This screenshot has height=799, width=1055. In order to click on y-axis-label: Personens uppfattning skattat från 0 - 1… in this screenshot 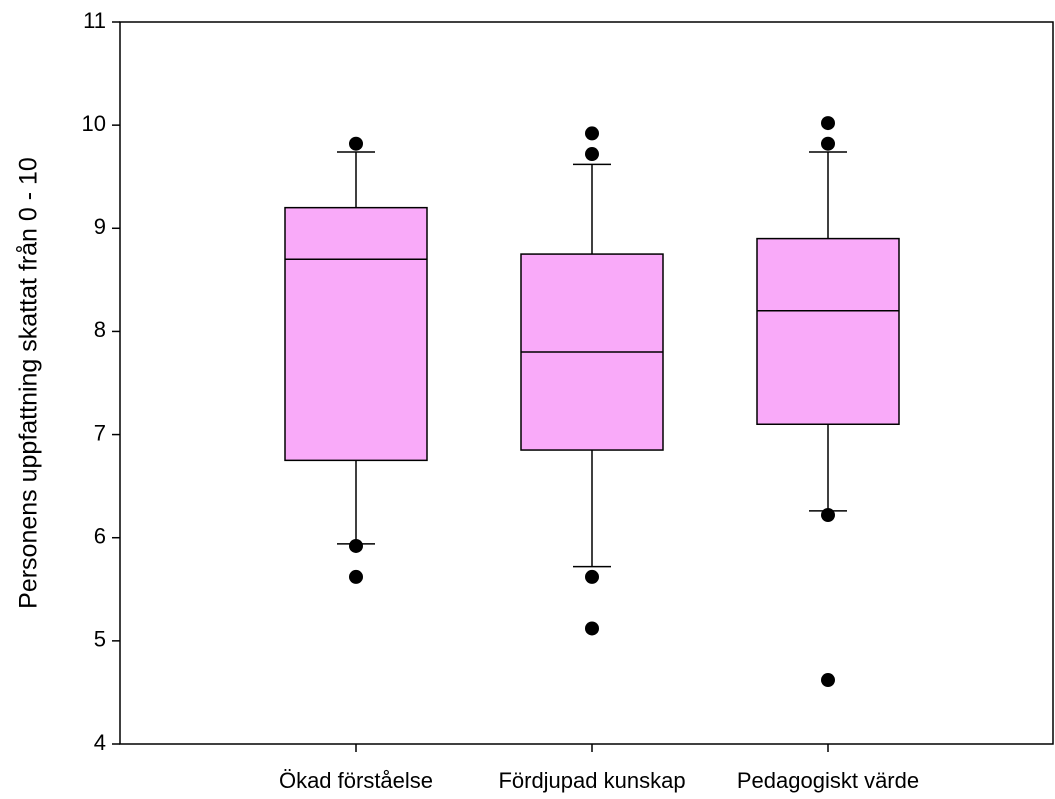, I will do `click(29, 383)`.